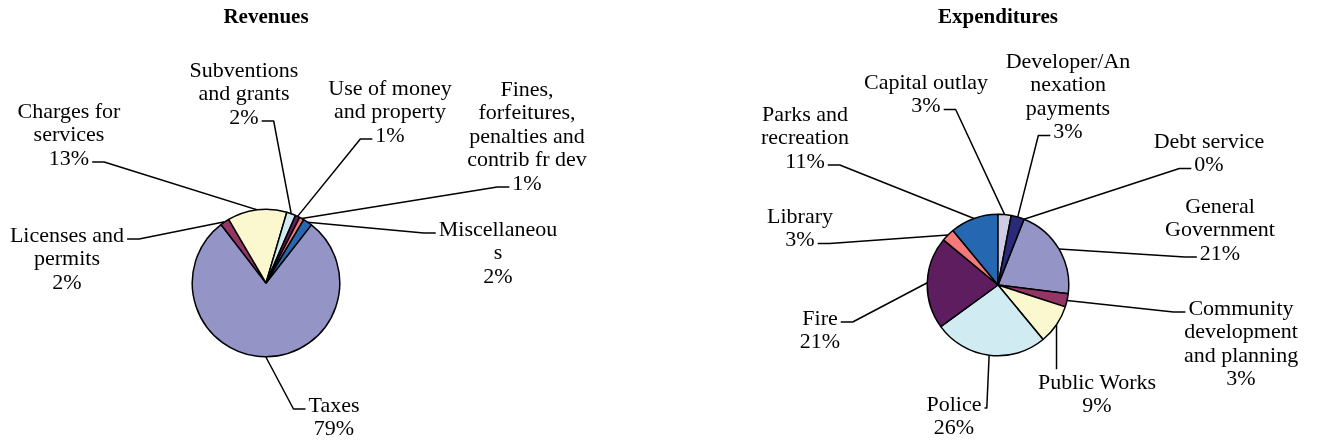  Describe the element at coordinates (244, 81) in the screenshot. I see `slice-label: Subventions and grants` at that location.